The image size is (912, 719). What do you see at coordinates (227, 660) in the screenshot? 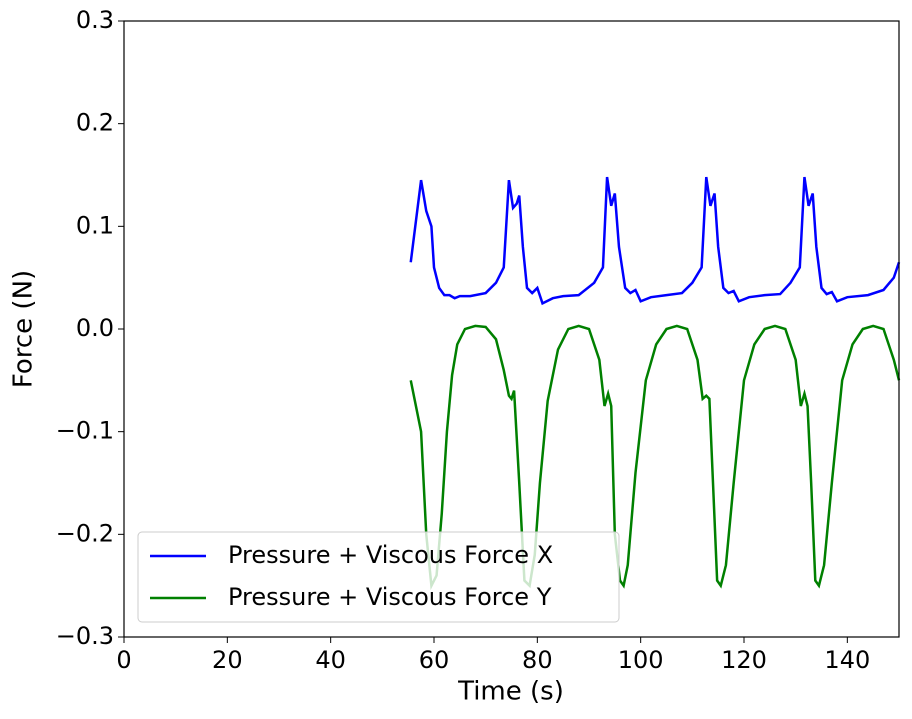
I see `x-tick-label: 20` at bounding box center [227, 660].